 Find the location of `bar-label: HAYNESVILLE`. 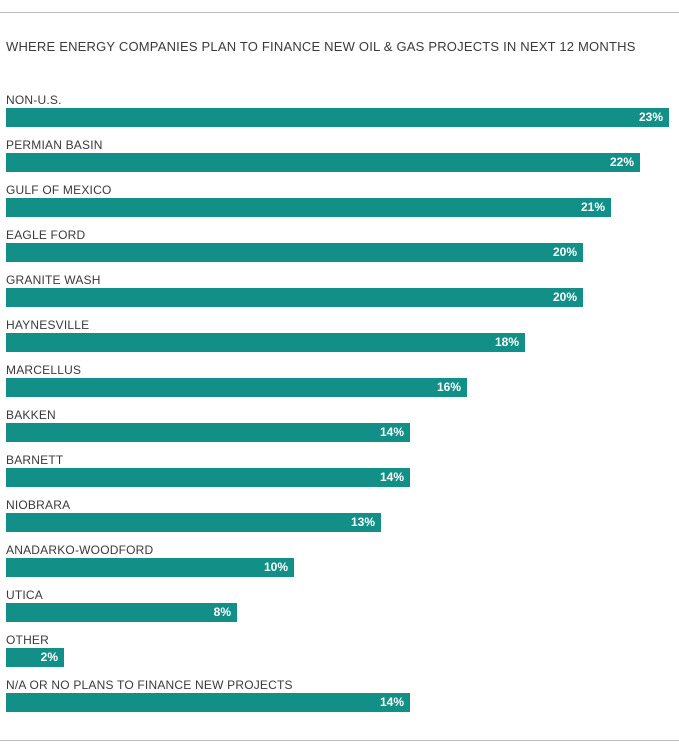

bar-label: HAYNESVILLE is located at coordinates (48, 325).